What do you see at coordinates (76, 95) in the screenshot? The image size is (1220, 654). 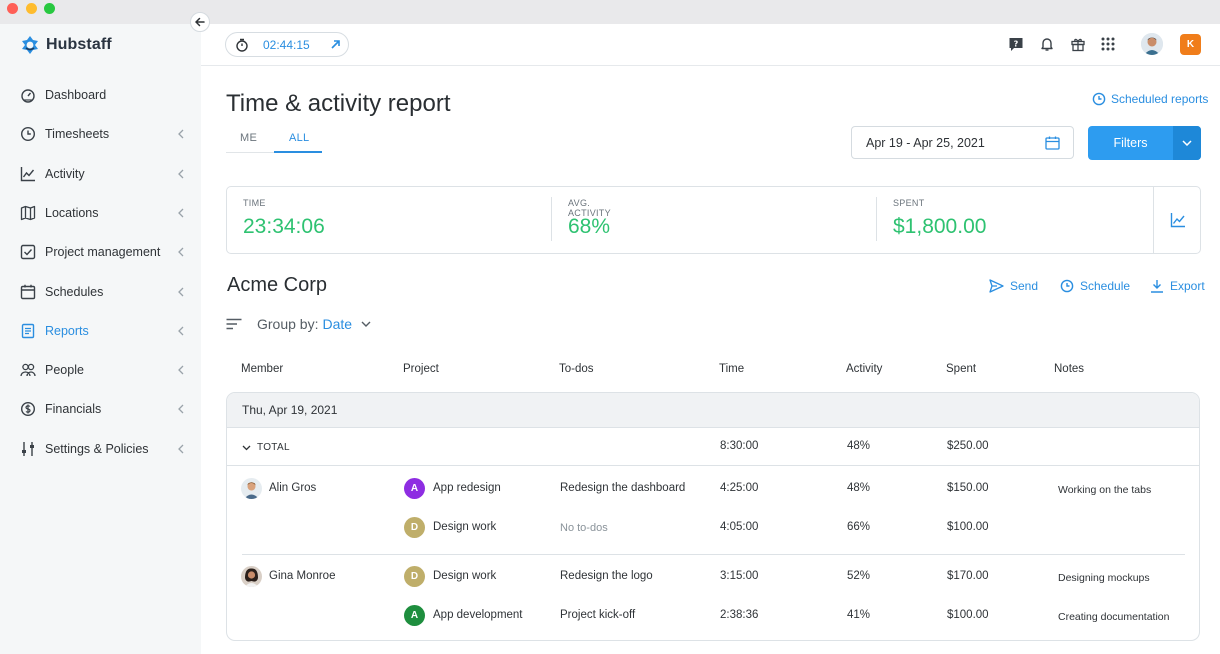 I see `sidebar-item-label: Dashboard` at bounding box center [76, 95].